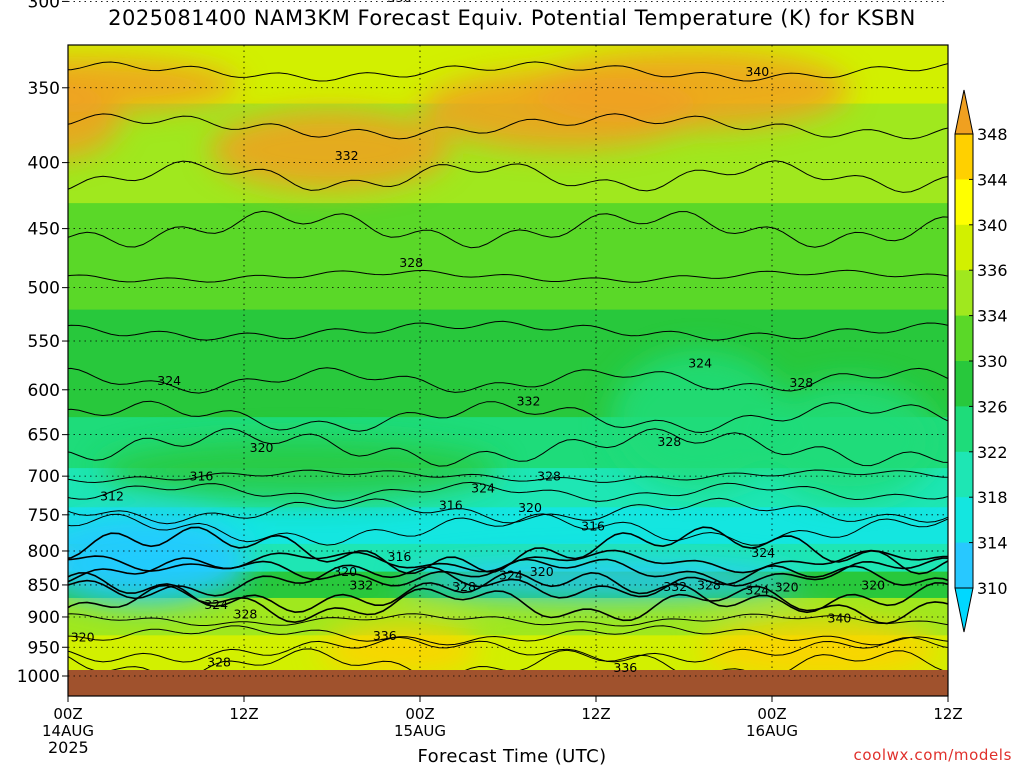 The height and width of the screenshot is (768, 1024). Describe the element at coordinates (44, 230) in the screenshot. I see `y-tick-label: 450` at that location.